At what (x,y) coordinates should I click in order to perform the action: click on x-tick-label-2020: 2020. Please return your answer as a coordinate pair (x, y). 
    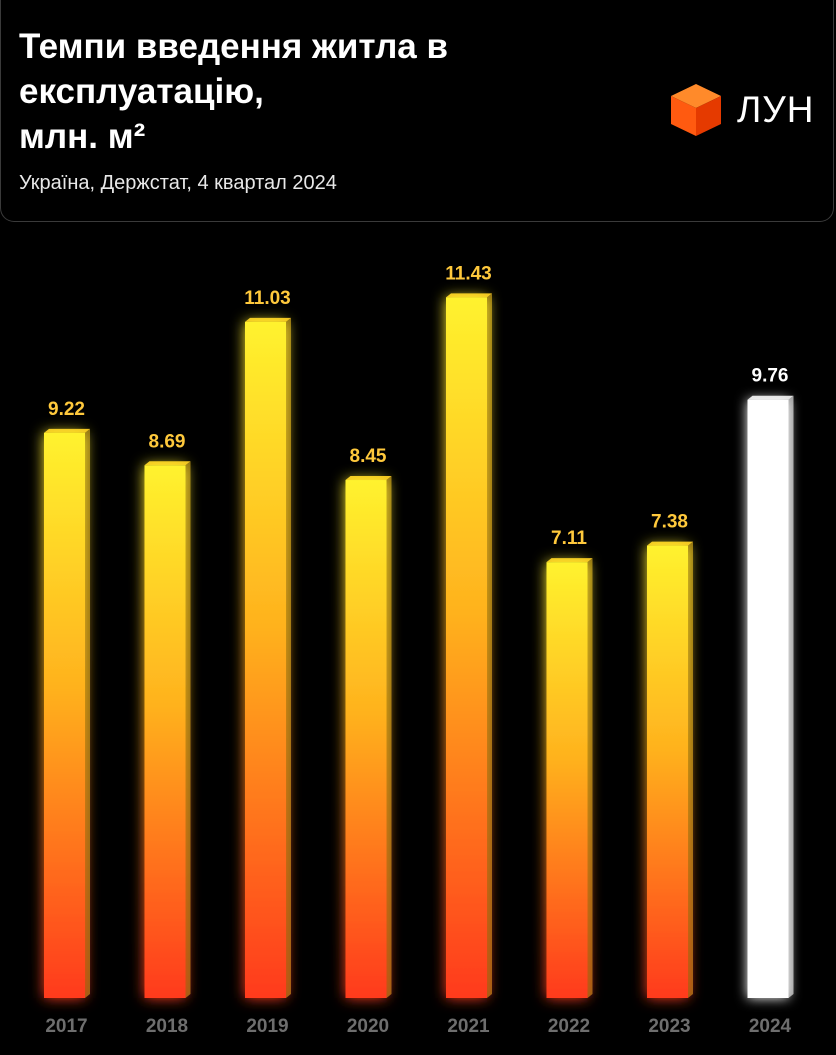
    Looking at the image, I should click on (368, 1026).